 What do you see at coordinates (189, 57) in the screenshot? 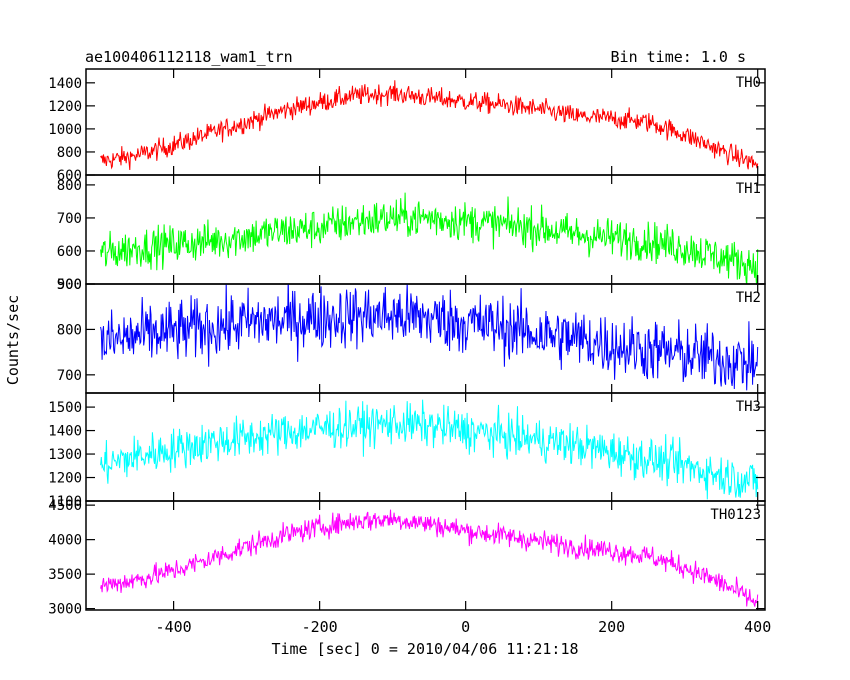
I see `chart-title: ae100406112118_wam1_trn` at bounding box center [189, 57].